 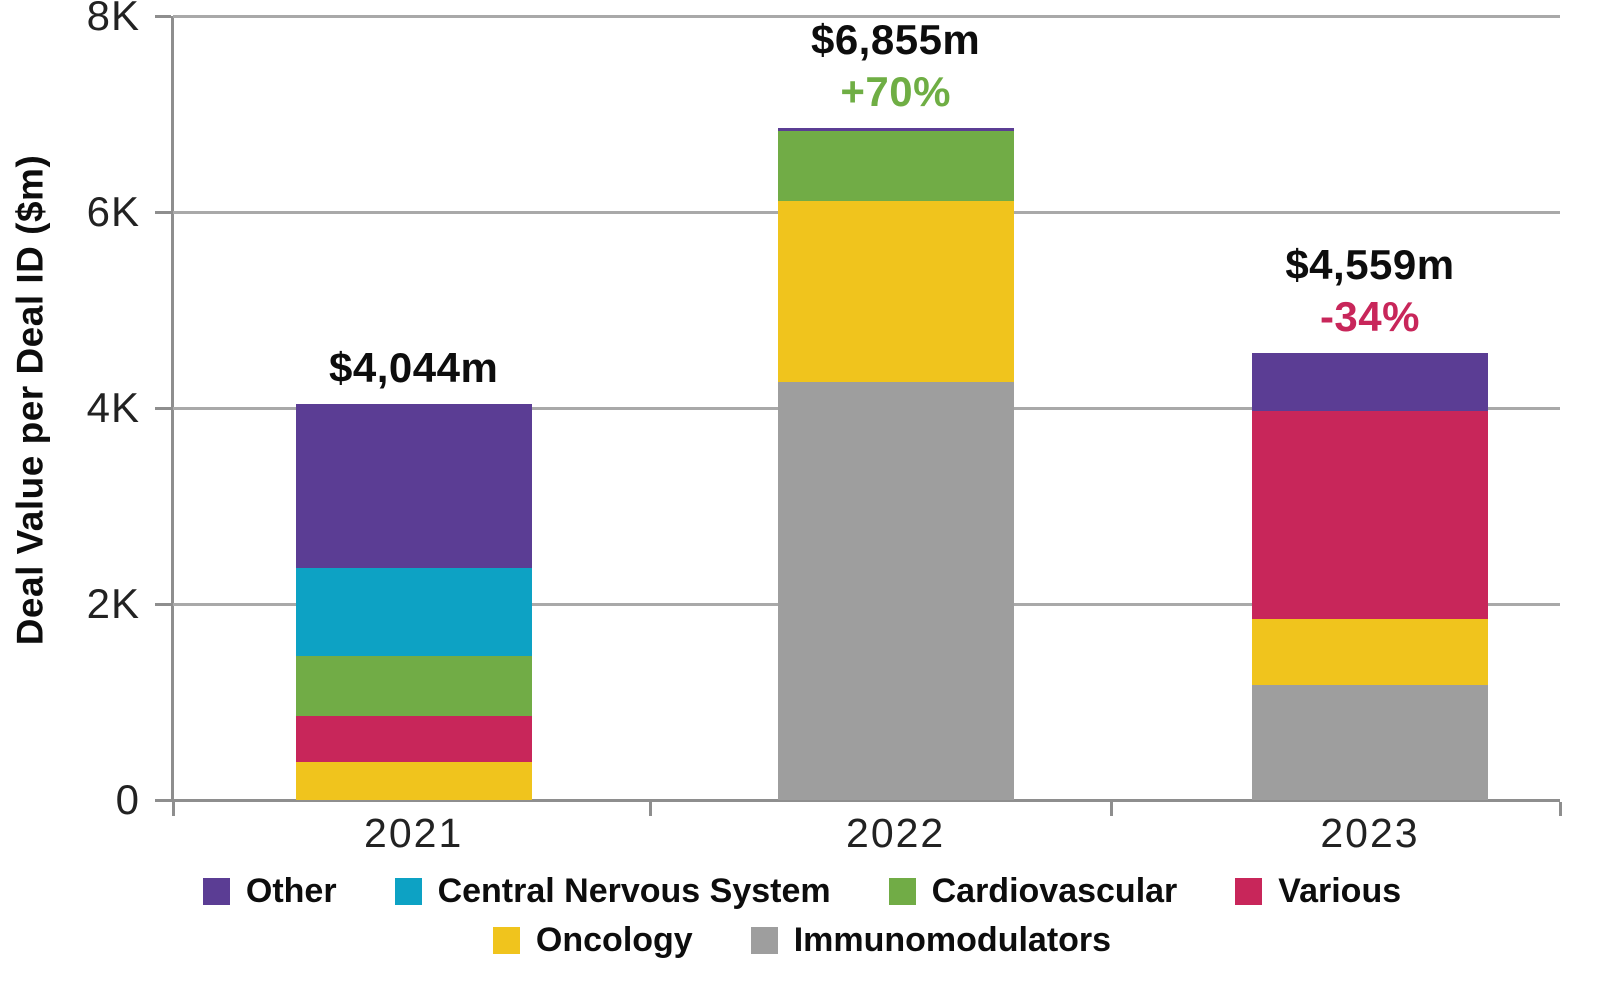 What do you see at coordinates (413, 781) in the screenshot?
I see `bar-2021-segment-oncology` at bounding box center [413, 781].